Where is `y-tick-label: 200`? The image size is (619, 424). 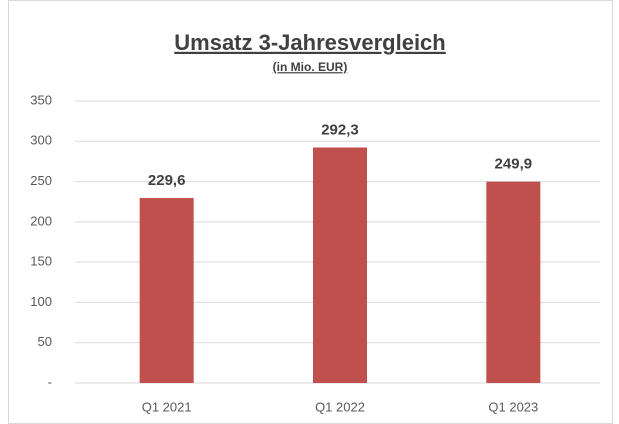
y-tick-label: 200 is located at coordinates (41, 220).